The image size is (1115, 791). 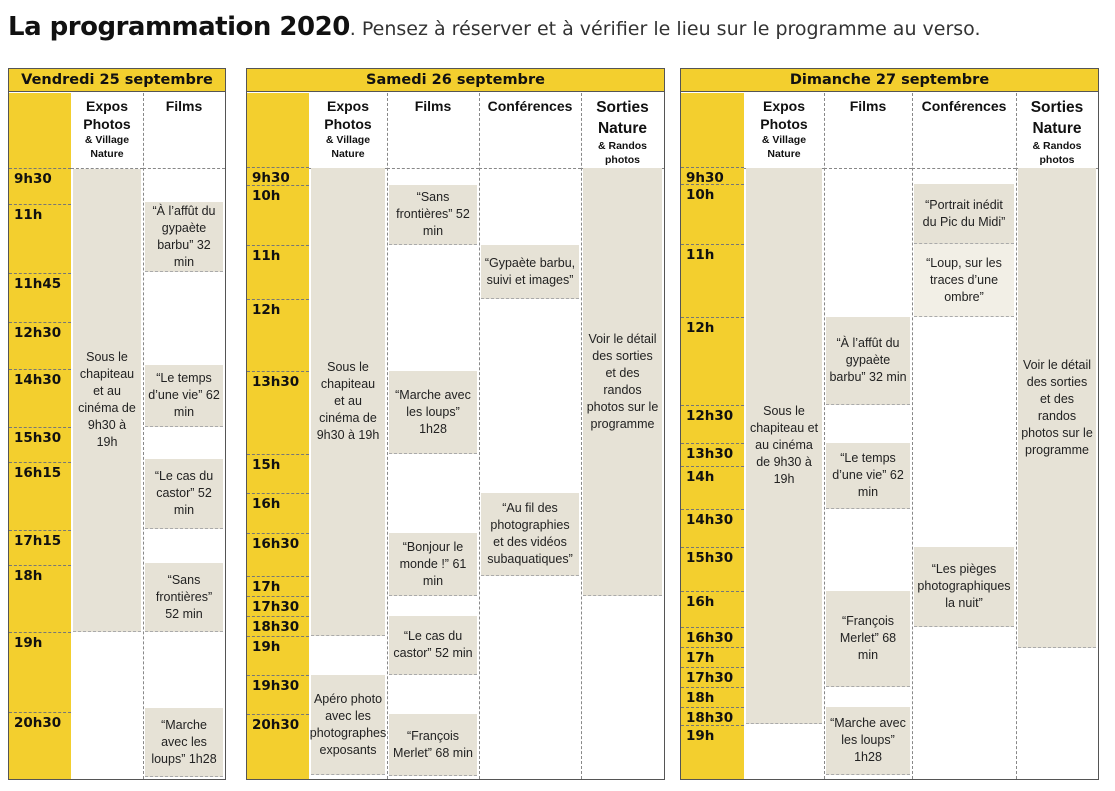 What do you see at coordinates (964, 214) in the screenshot?
I see `conference-block: “Portrait inédit du Pic du Midi”` at bounding box center [964, 214].